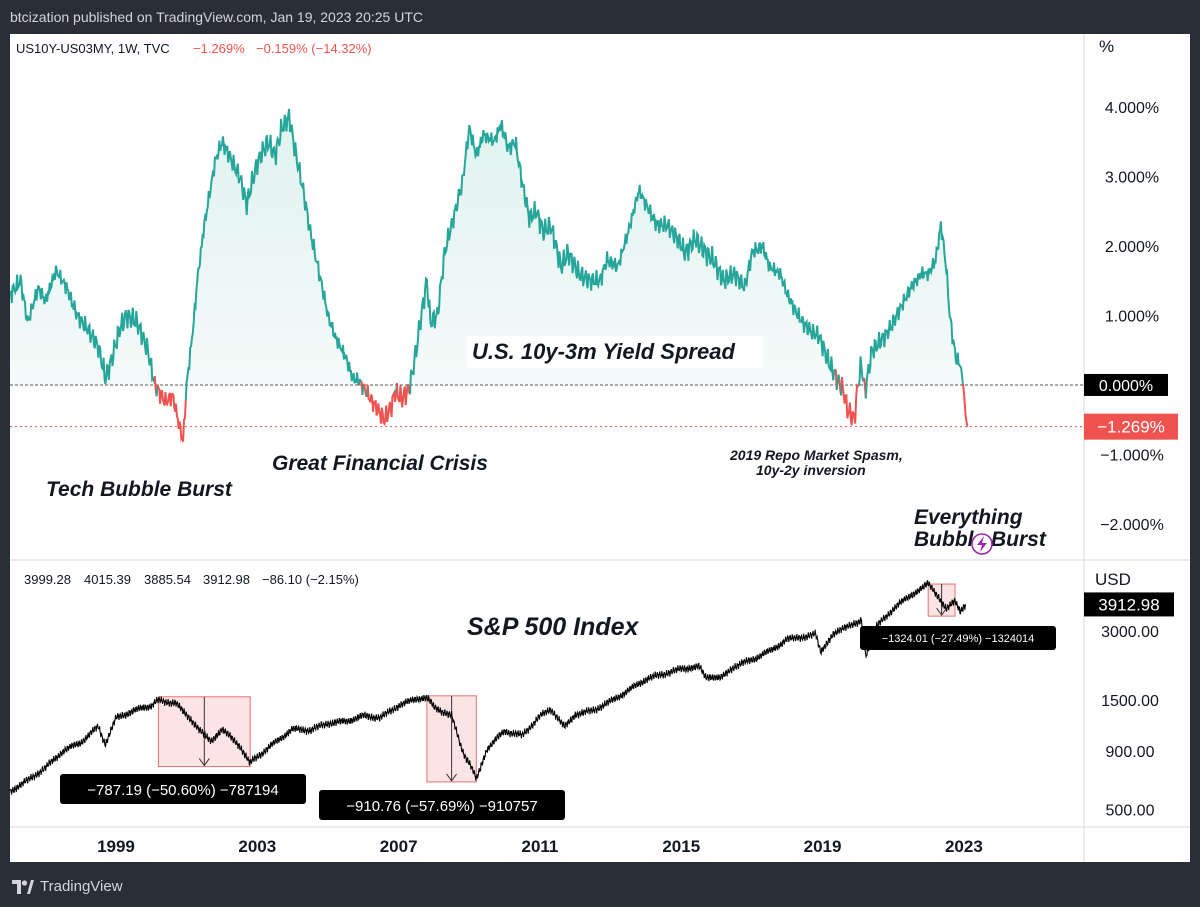 The height and width of the screenshot is (907, 1200). What do you see at coordinates (1130, 722) in the screenshot?
I see `sp-y-ticks: 3000.00 1500.00 900.00 500.00` at bounding box center [1130, 722].